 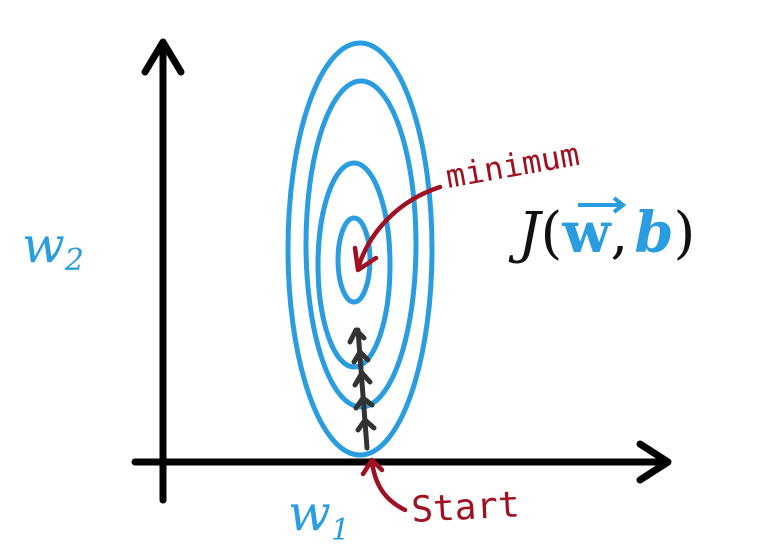 What do you see at coordinates (512, 165) in the screenshot?
I see `minimum-label: minimum` at bounding box center [512, 165].